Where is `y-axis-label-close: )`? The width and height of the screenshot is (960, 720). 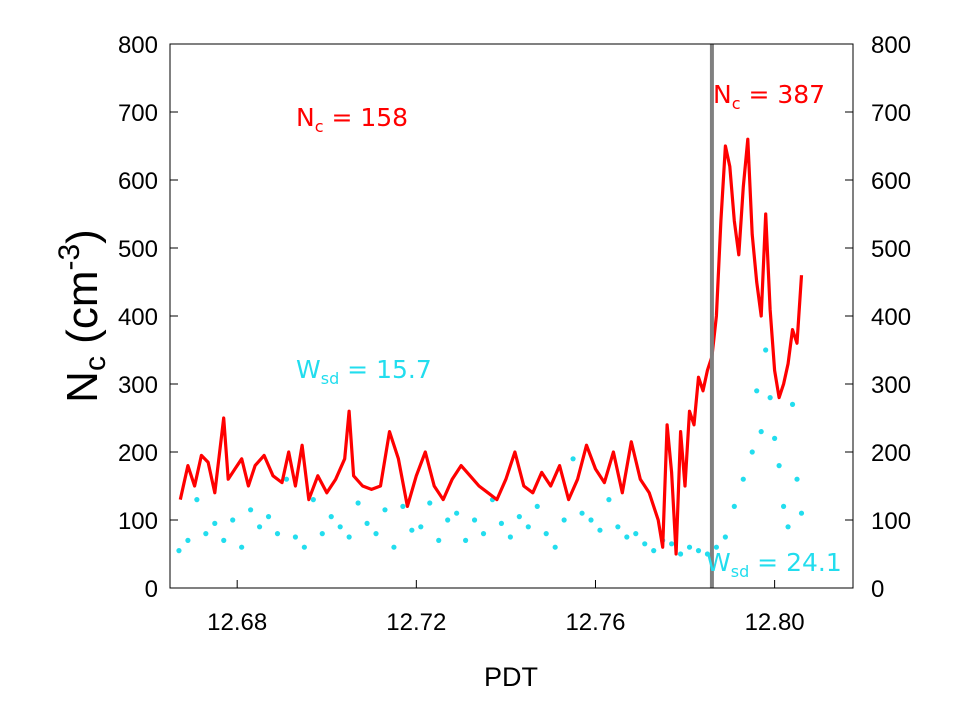
y-axis-label-close: ) is located at coordinates (82, 236).